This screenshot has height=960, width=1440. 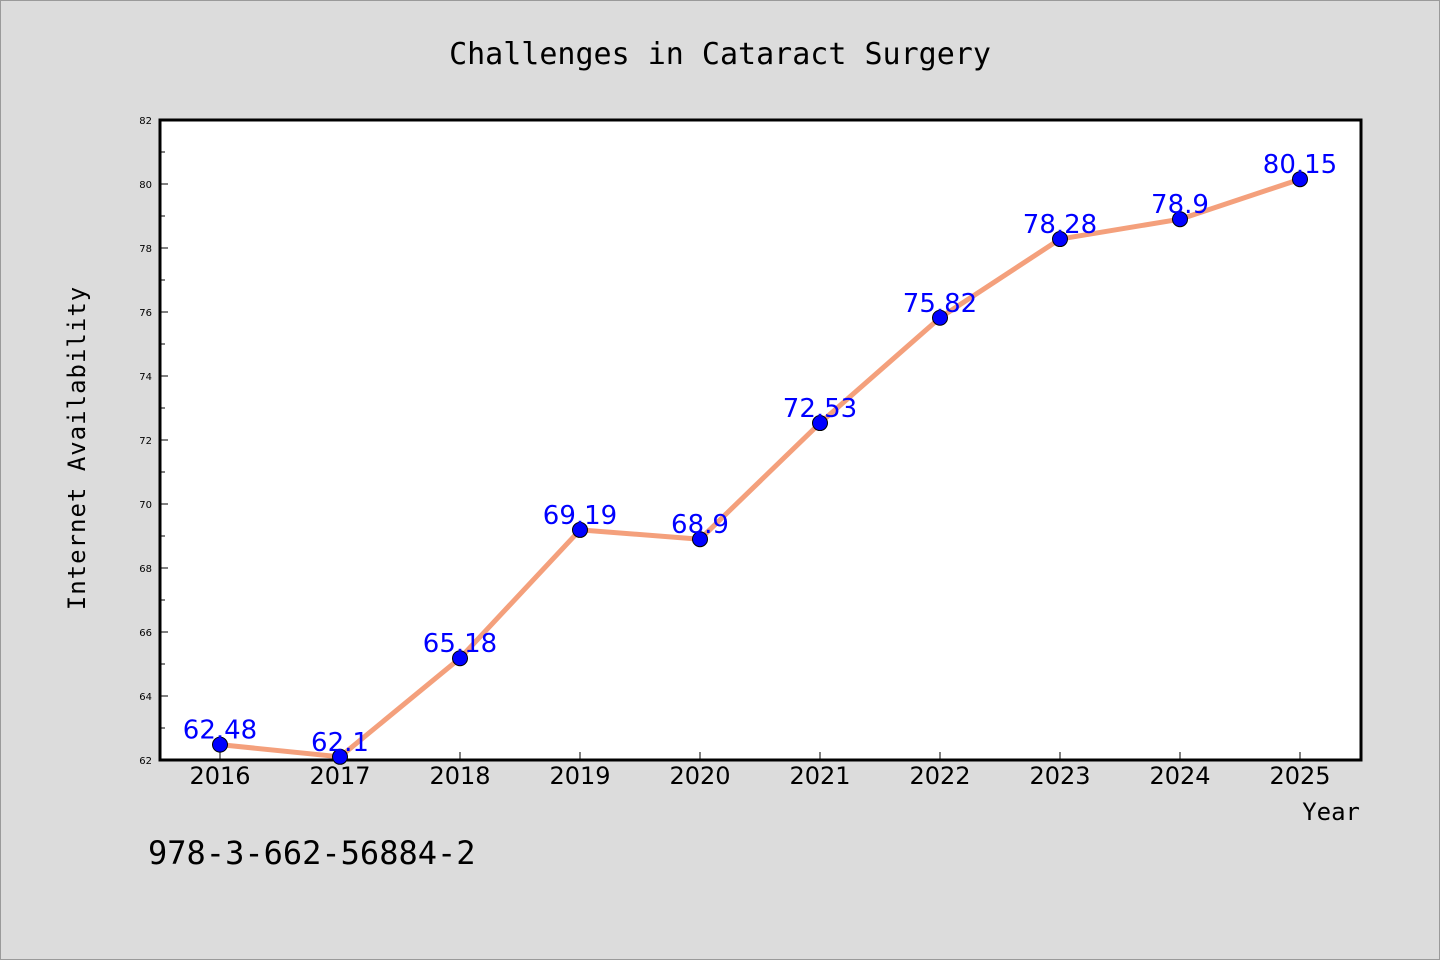 I want to click on x-tick-label: 2019, so click(x=579, y=776).